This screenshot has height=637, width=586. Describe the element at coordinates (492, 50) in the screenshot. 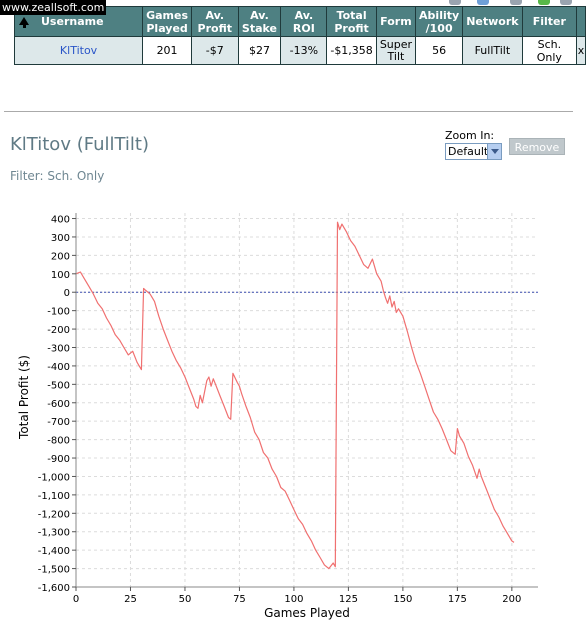

I see `cell-network: FullTilt` at that location.